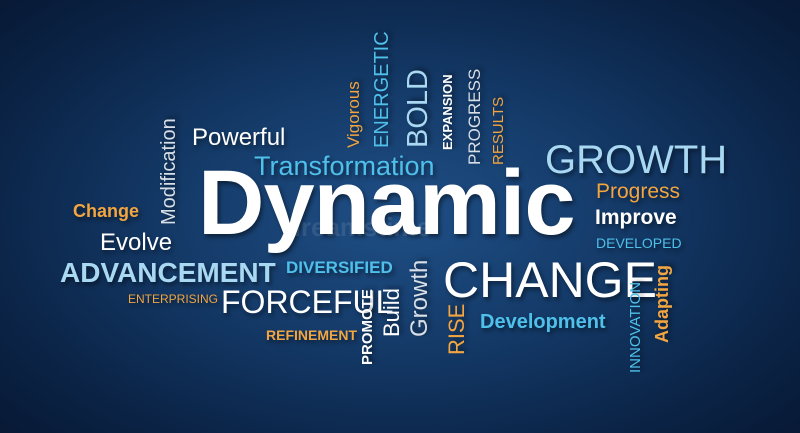 This screenshot has width=800, height=433. I want to click on word-improve: Improve, so click(636, 217).